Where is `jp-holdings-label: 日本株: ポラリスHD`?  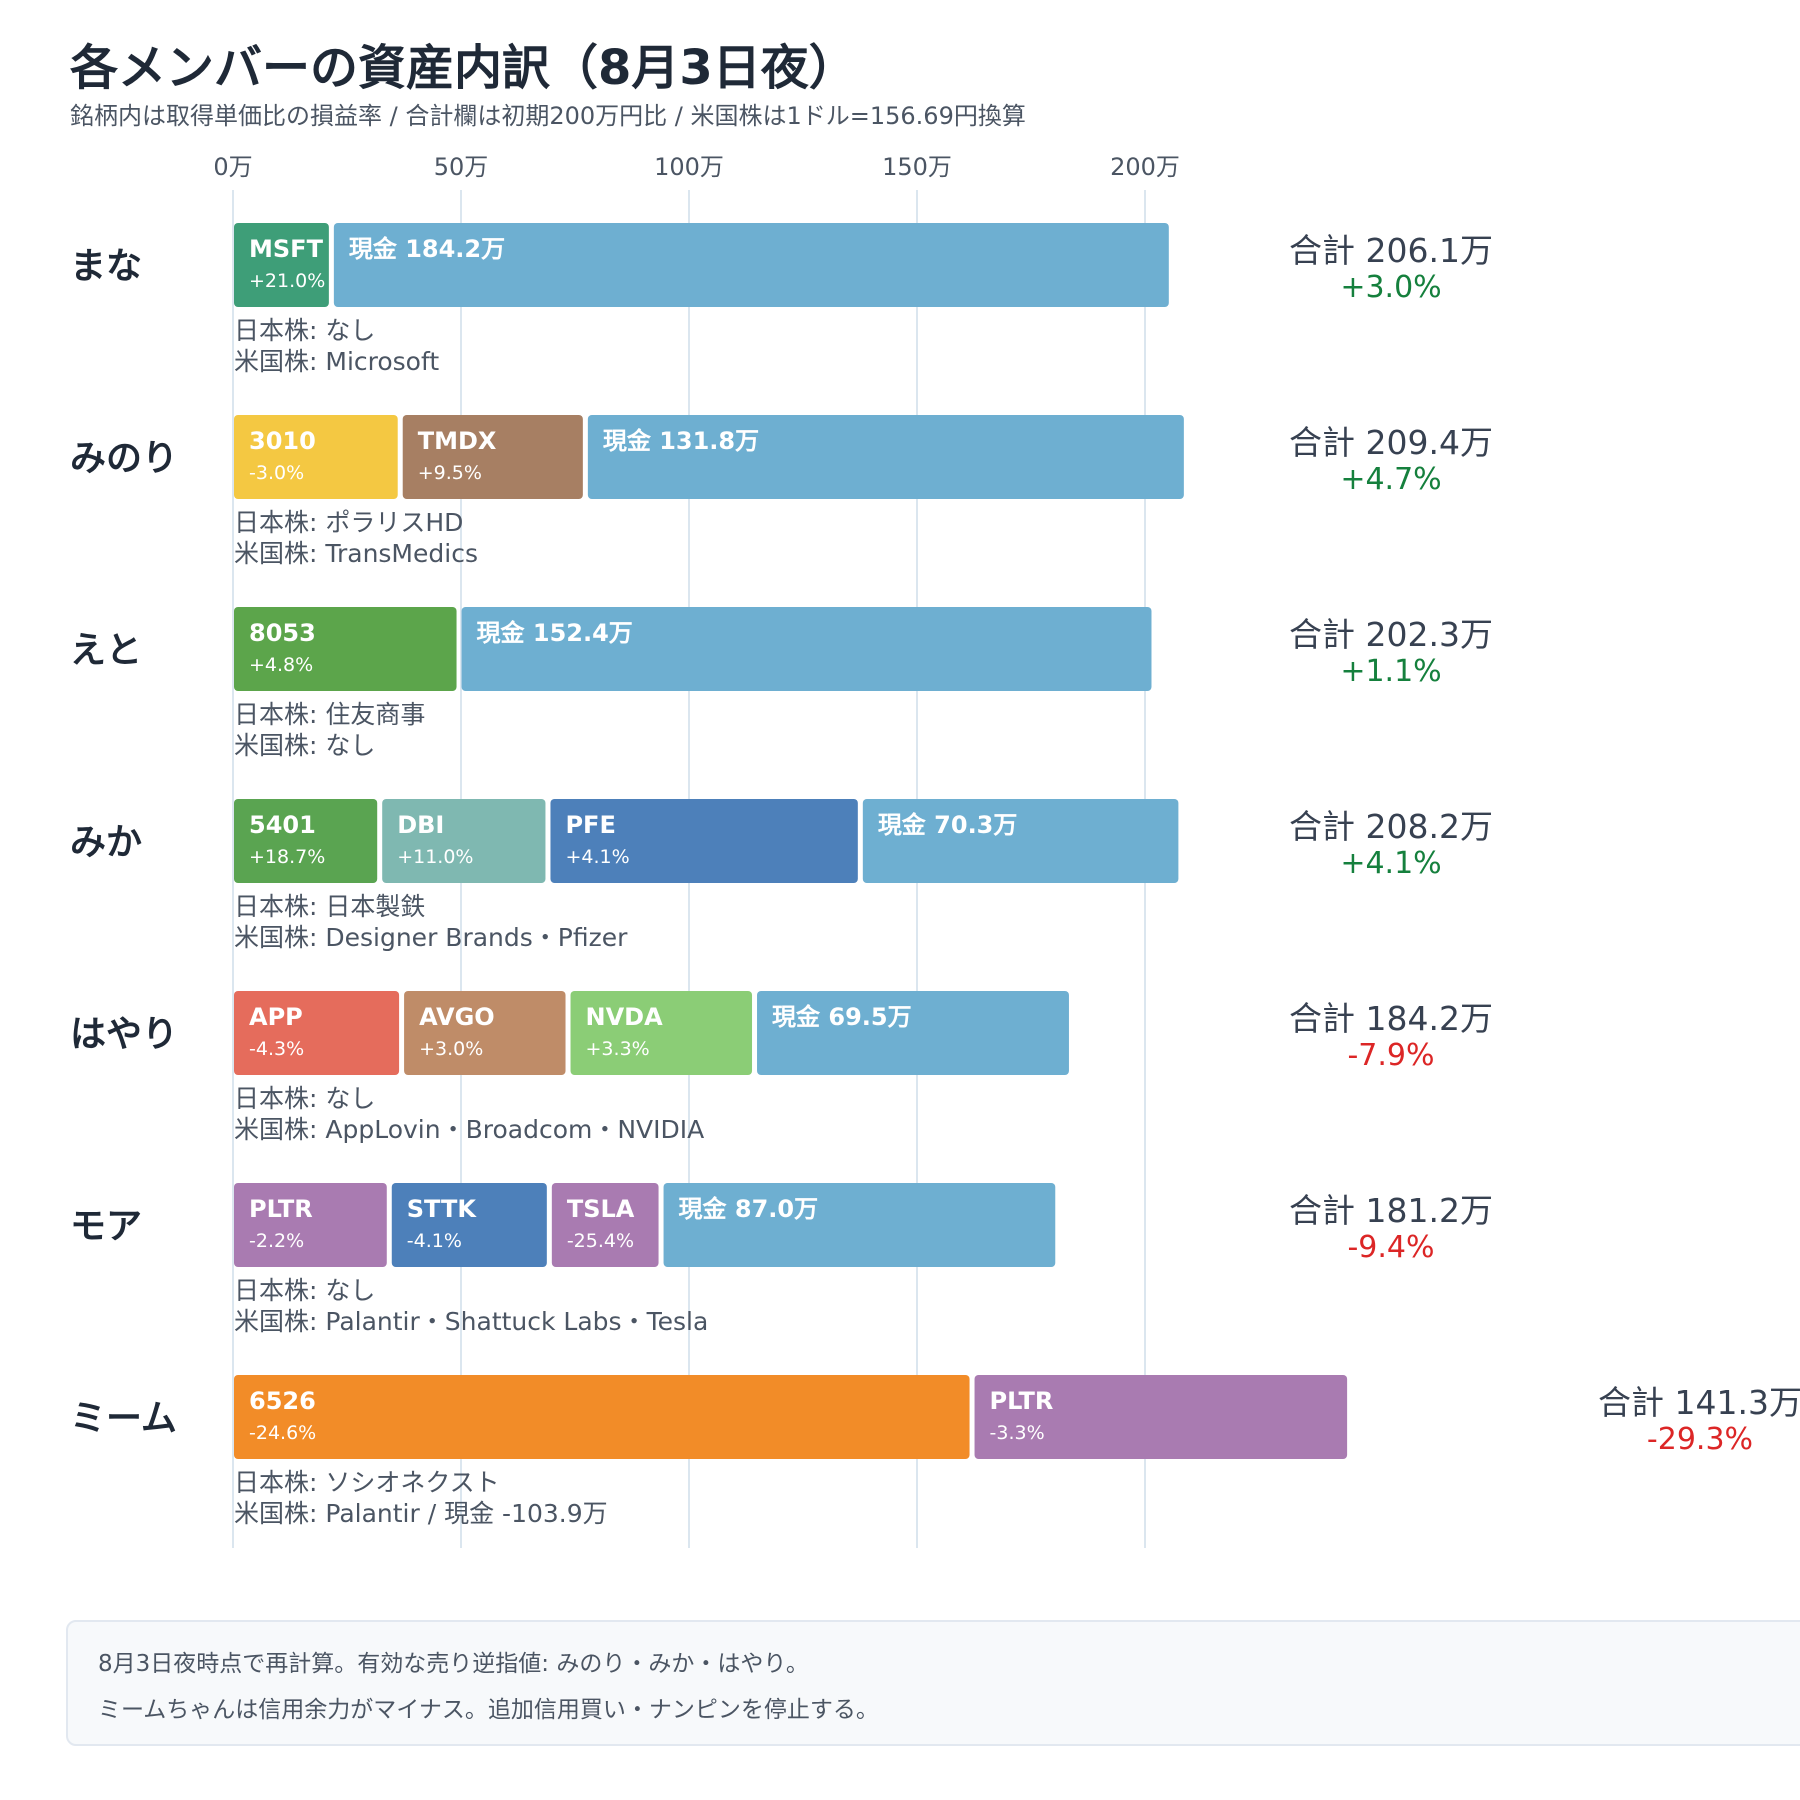
jp-holdings-label: 日本株: ポラリスHD is located at coordinates (348, 522).